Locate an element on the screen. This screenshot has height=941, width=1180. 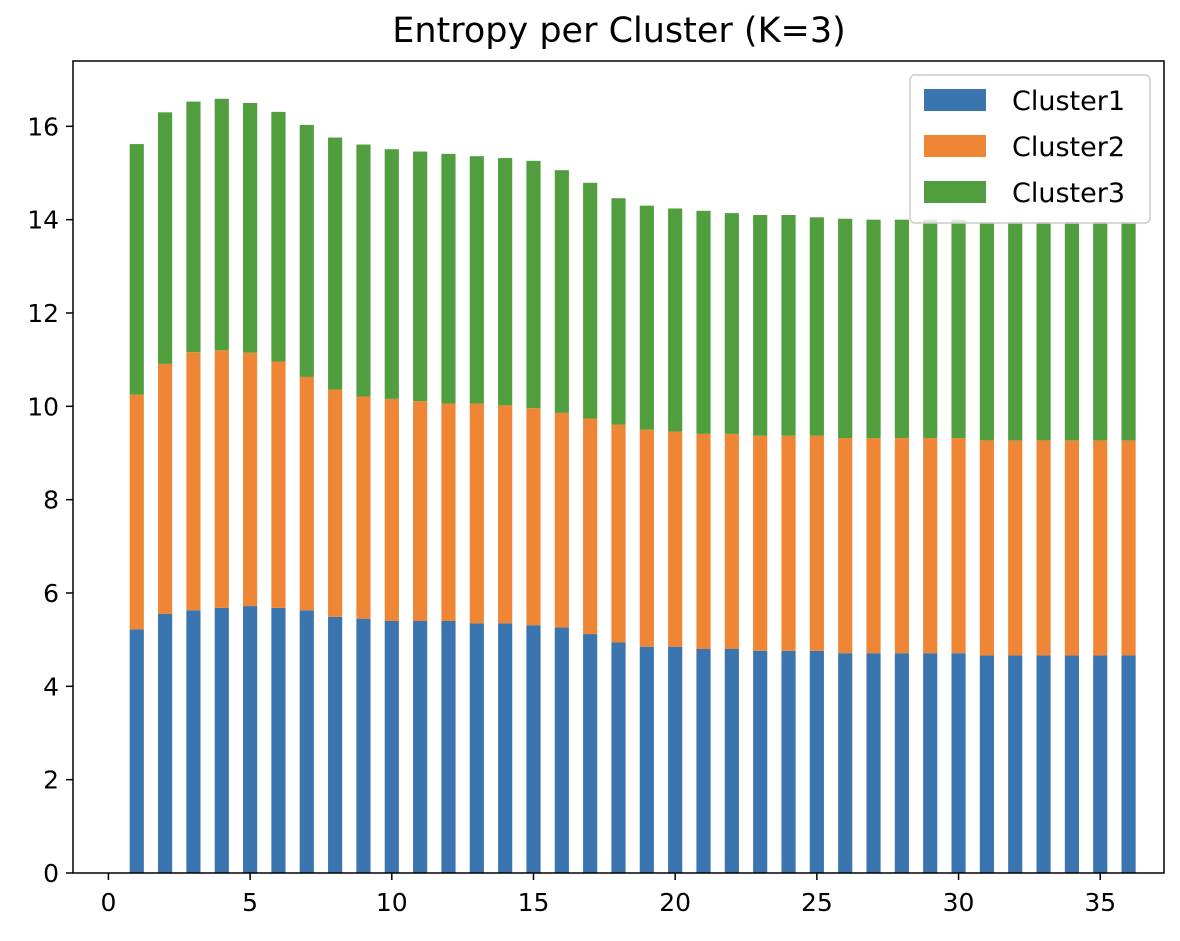
legend-label-cluster1: Cluster1 is located at coordinates (1068, 101).